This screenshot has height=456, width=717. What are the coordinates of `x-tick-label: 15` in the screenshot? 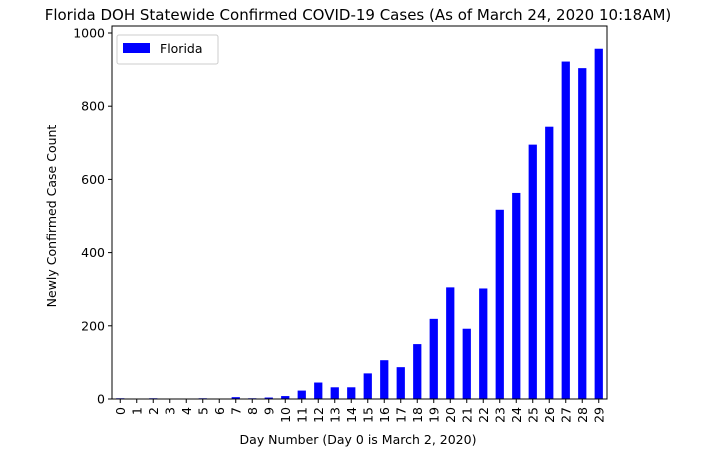 It's located at (367, 415).